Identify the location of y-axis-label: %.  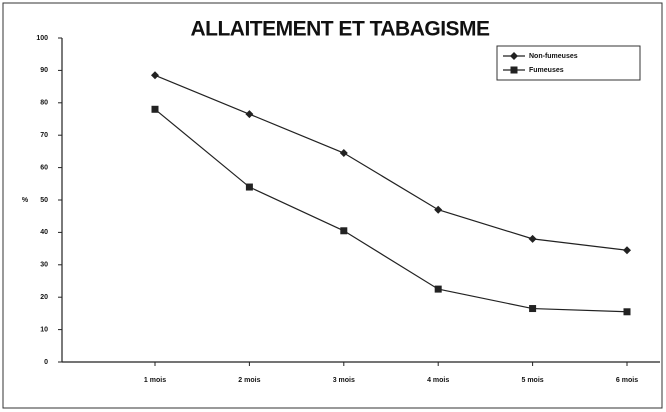
(25, 200).